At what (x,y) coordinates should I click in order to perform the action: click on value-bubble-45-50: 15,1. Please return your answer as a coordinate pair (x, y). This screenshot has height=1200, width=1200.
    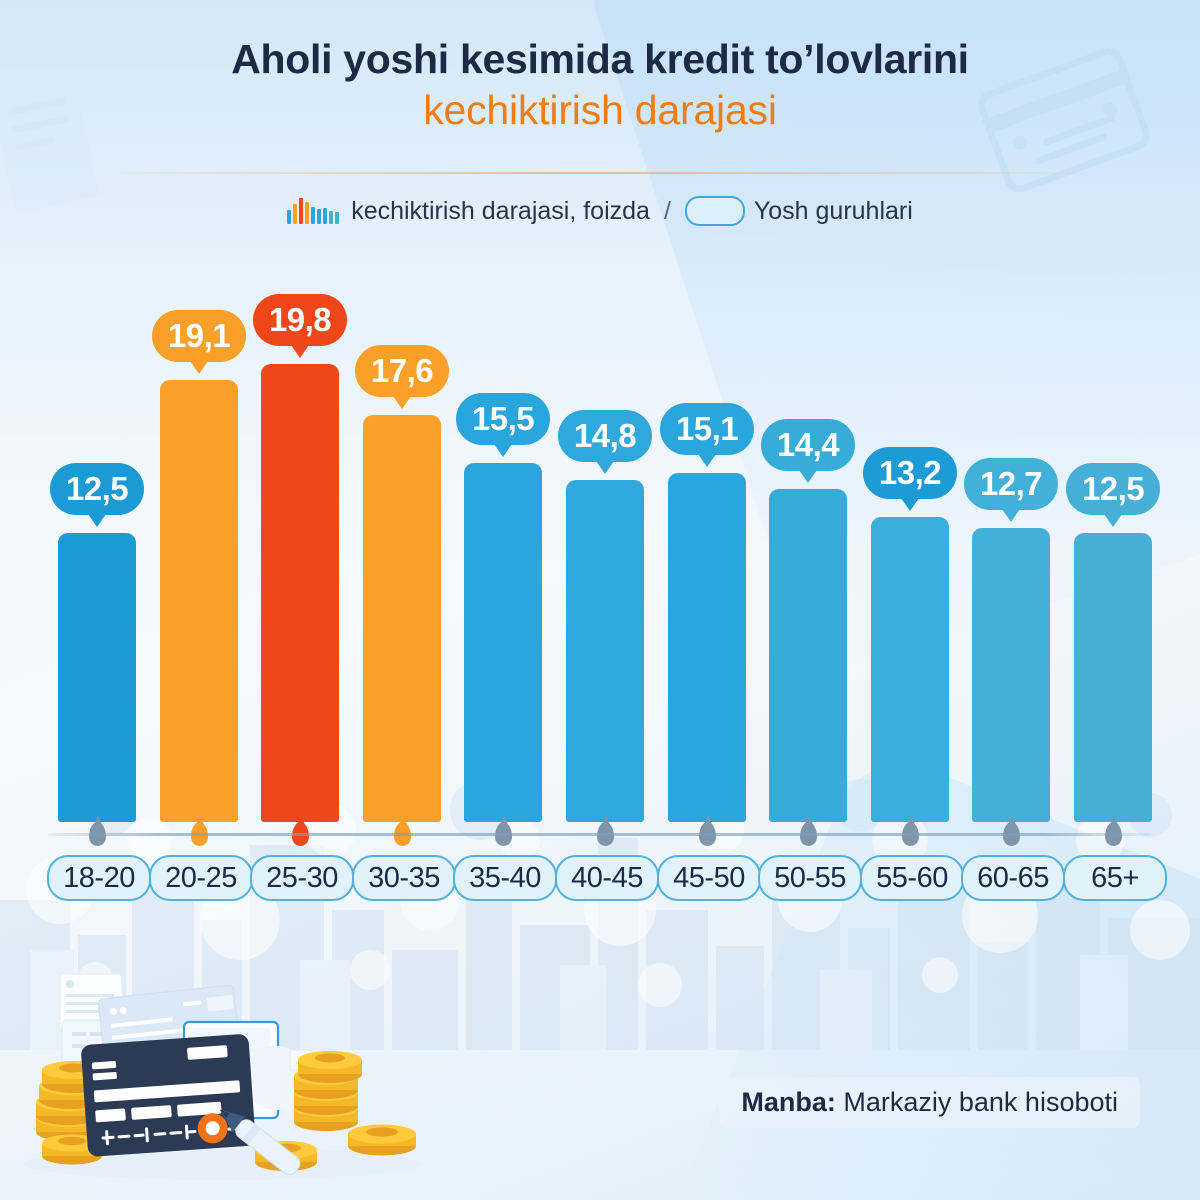
    Looking at the image, I should click on (707, 435).